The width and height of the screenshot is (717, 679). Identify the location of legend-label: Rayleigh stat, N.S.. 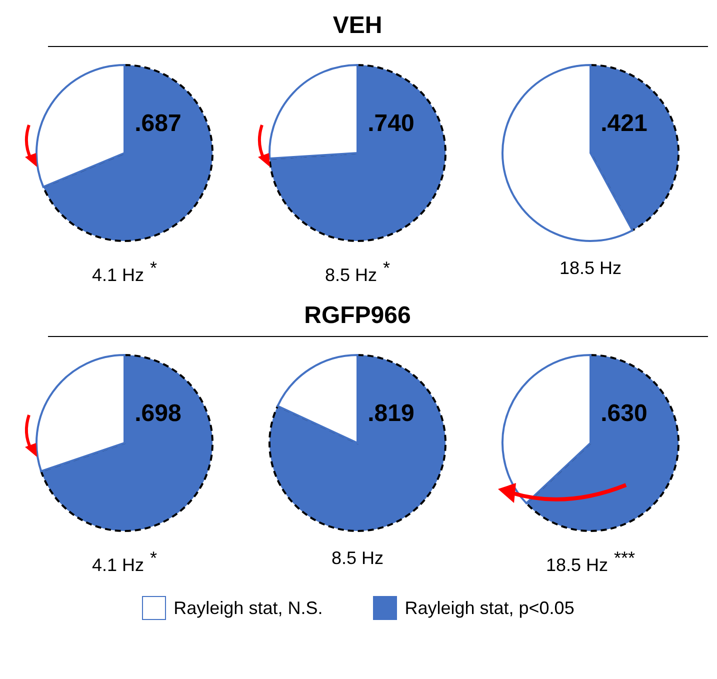
(248, 608).